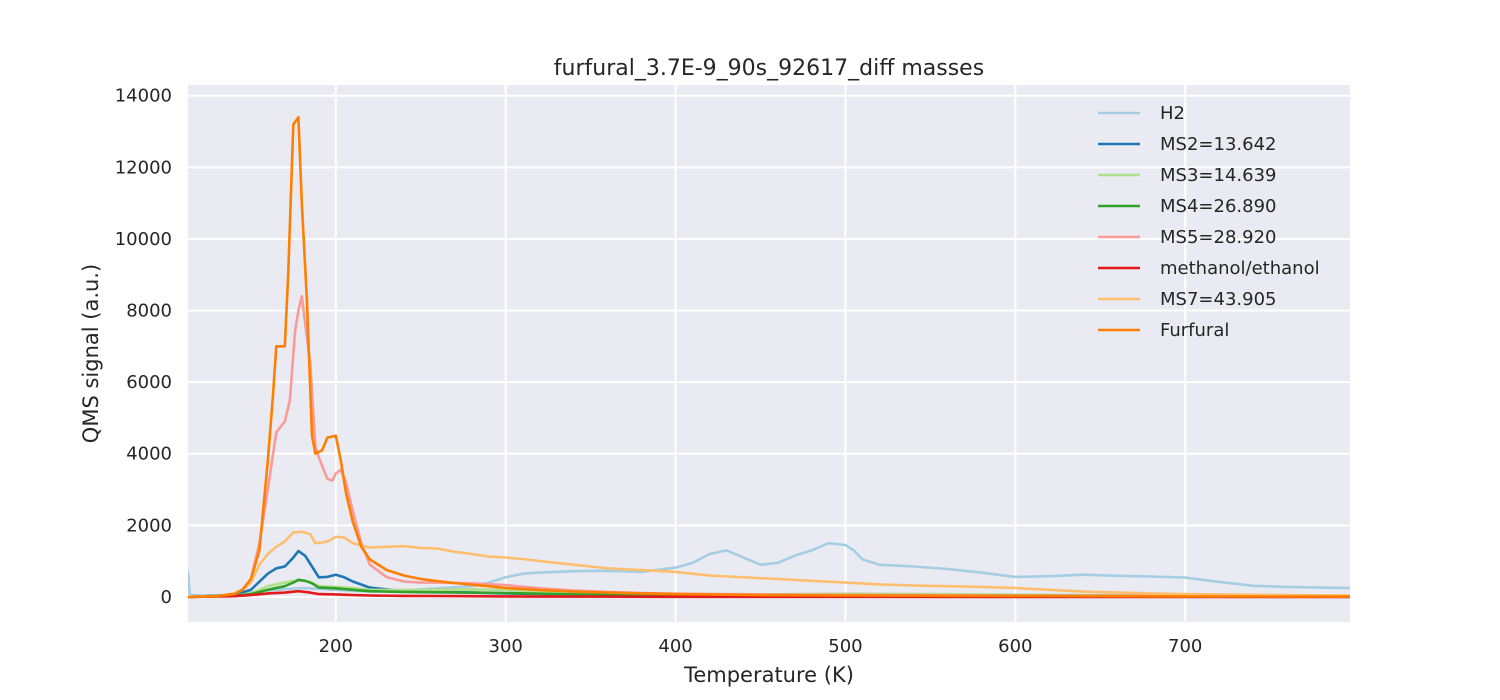 This screenshot has height=700, width=1500. Describe the element at coordinates (149, 525) in the screenshot. I see `y-tick-label: 2000` at that location.